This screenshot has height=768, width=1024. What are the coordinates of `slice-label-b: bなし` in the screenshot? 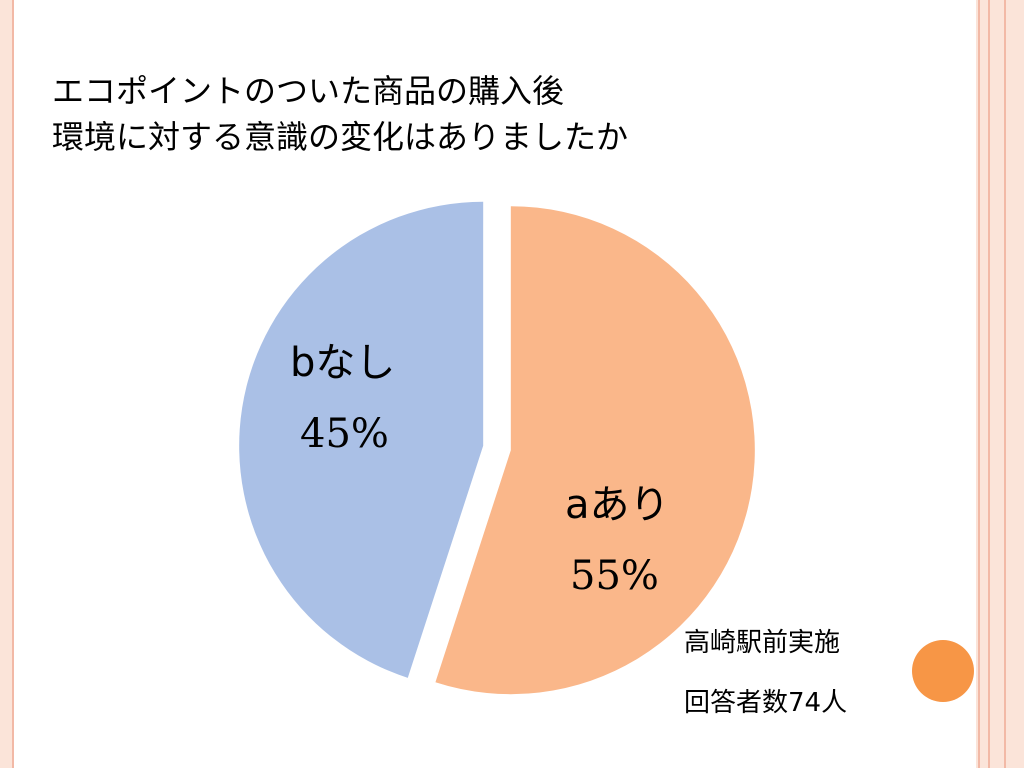 It's located at (342, 363).